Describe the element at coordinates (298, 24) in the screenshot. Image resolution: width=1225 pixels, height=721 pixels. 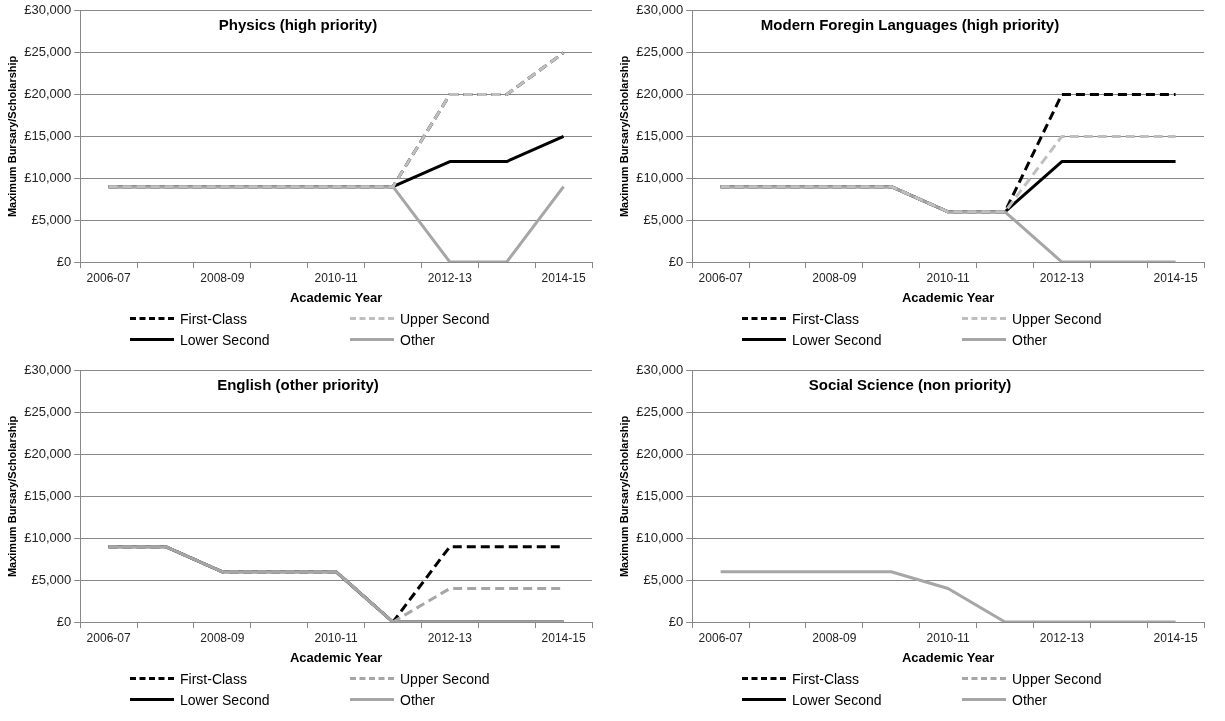
I see `chart-title: Physics (high priority)` at that location.